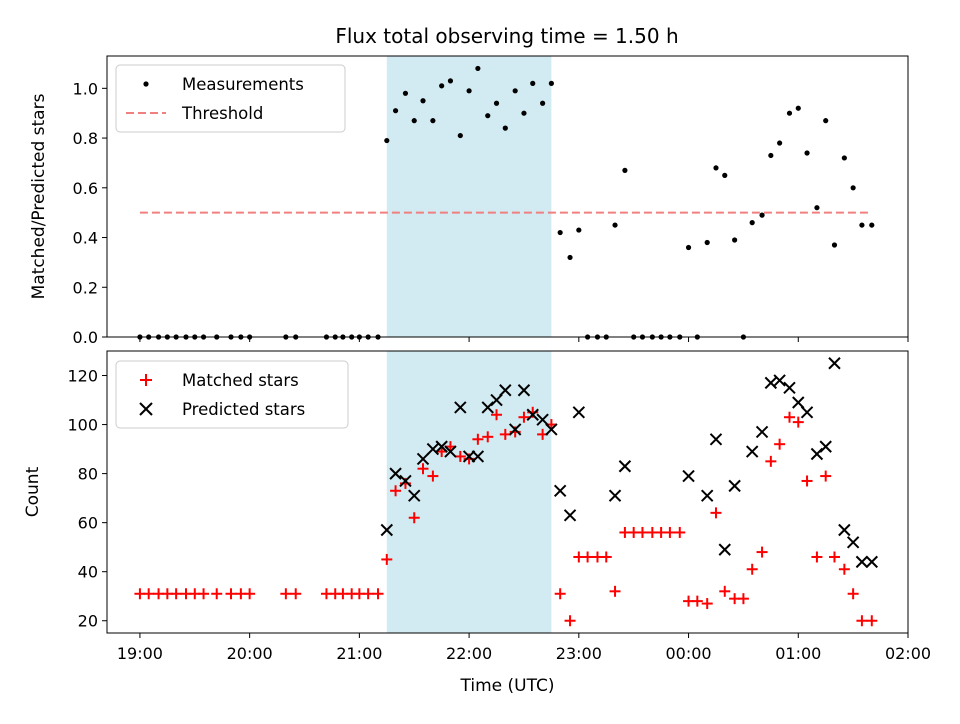 The width and height of the screenshot is (960, 724). I want to click on y-tick-label: 120, so click(82, 376).